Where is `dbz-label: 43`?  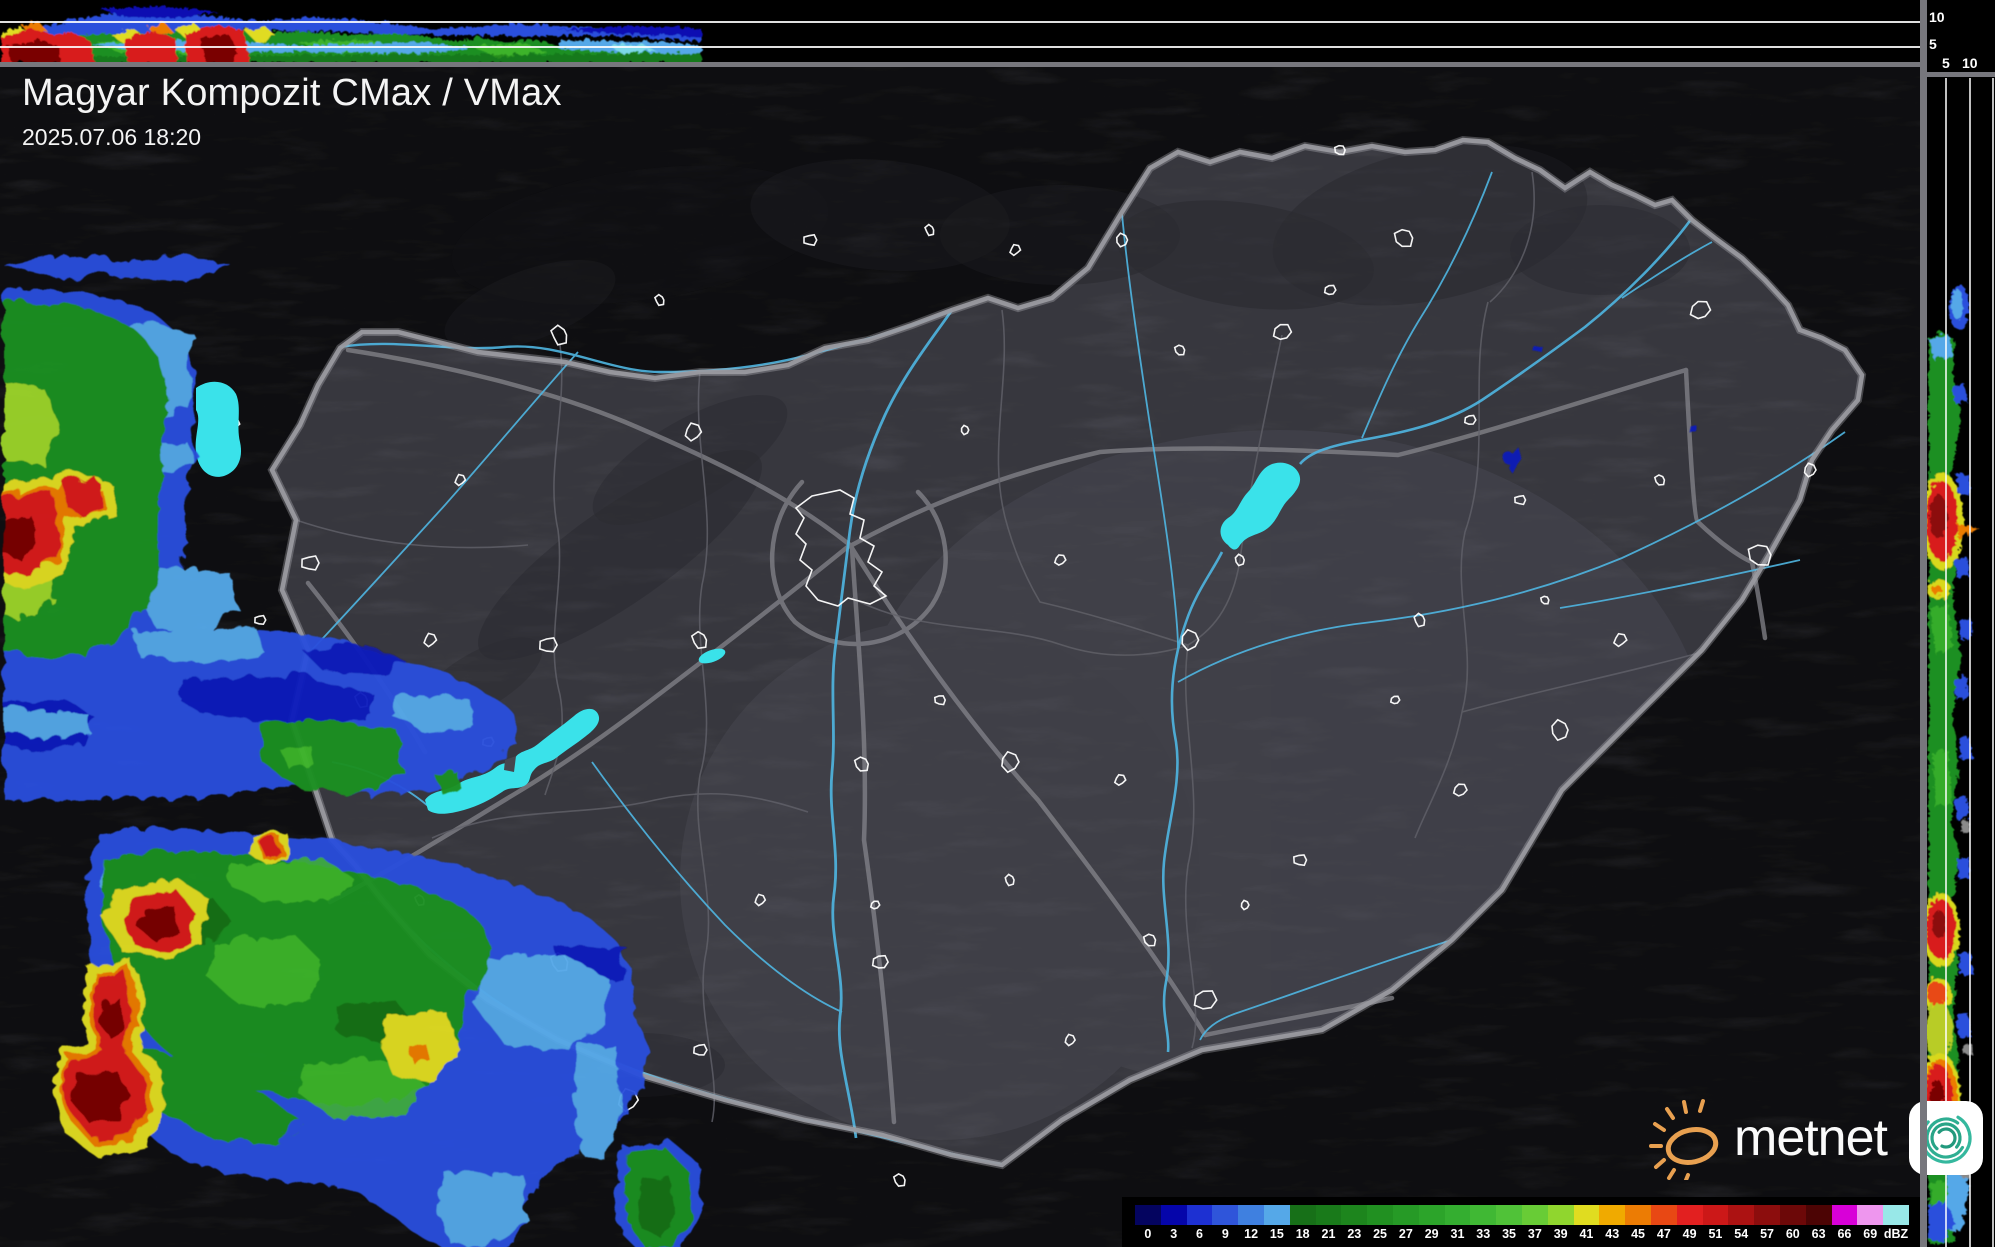 dbz-label: 43 is located at coordinates (1612, 1234).